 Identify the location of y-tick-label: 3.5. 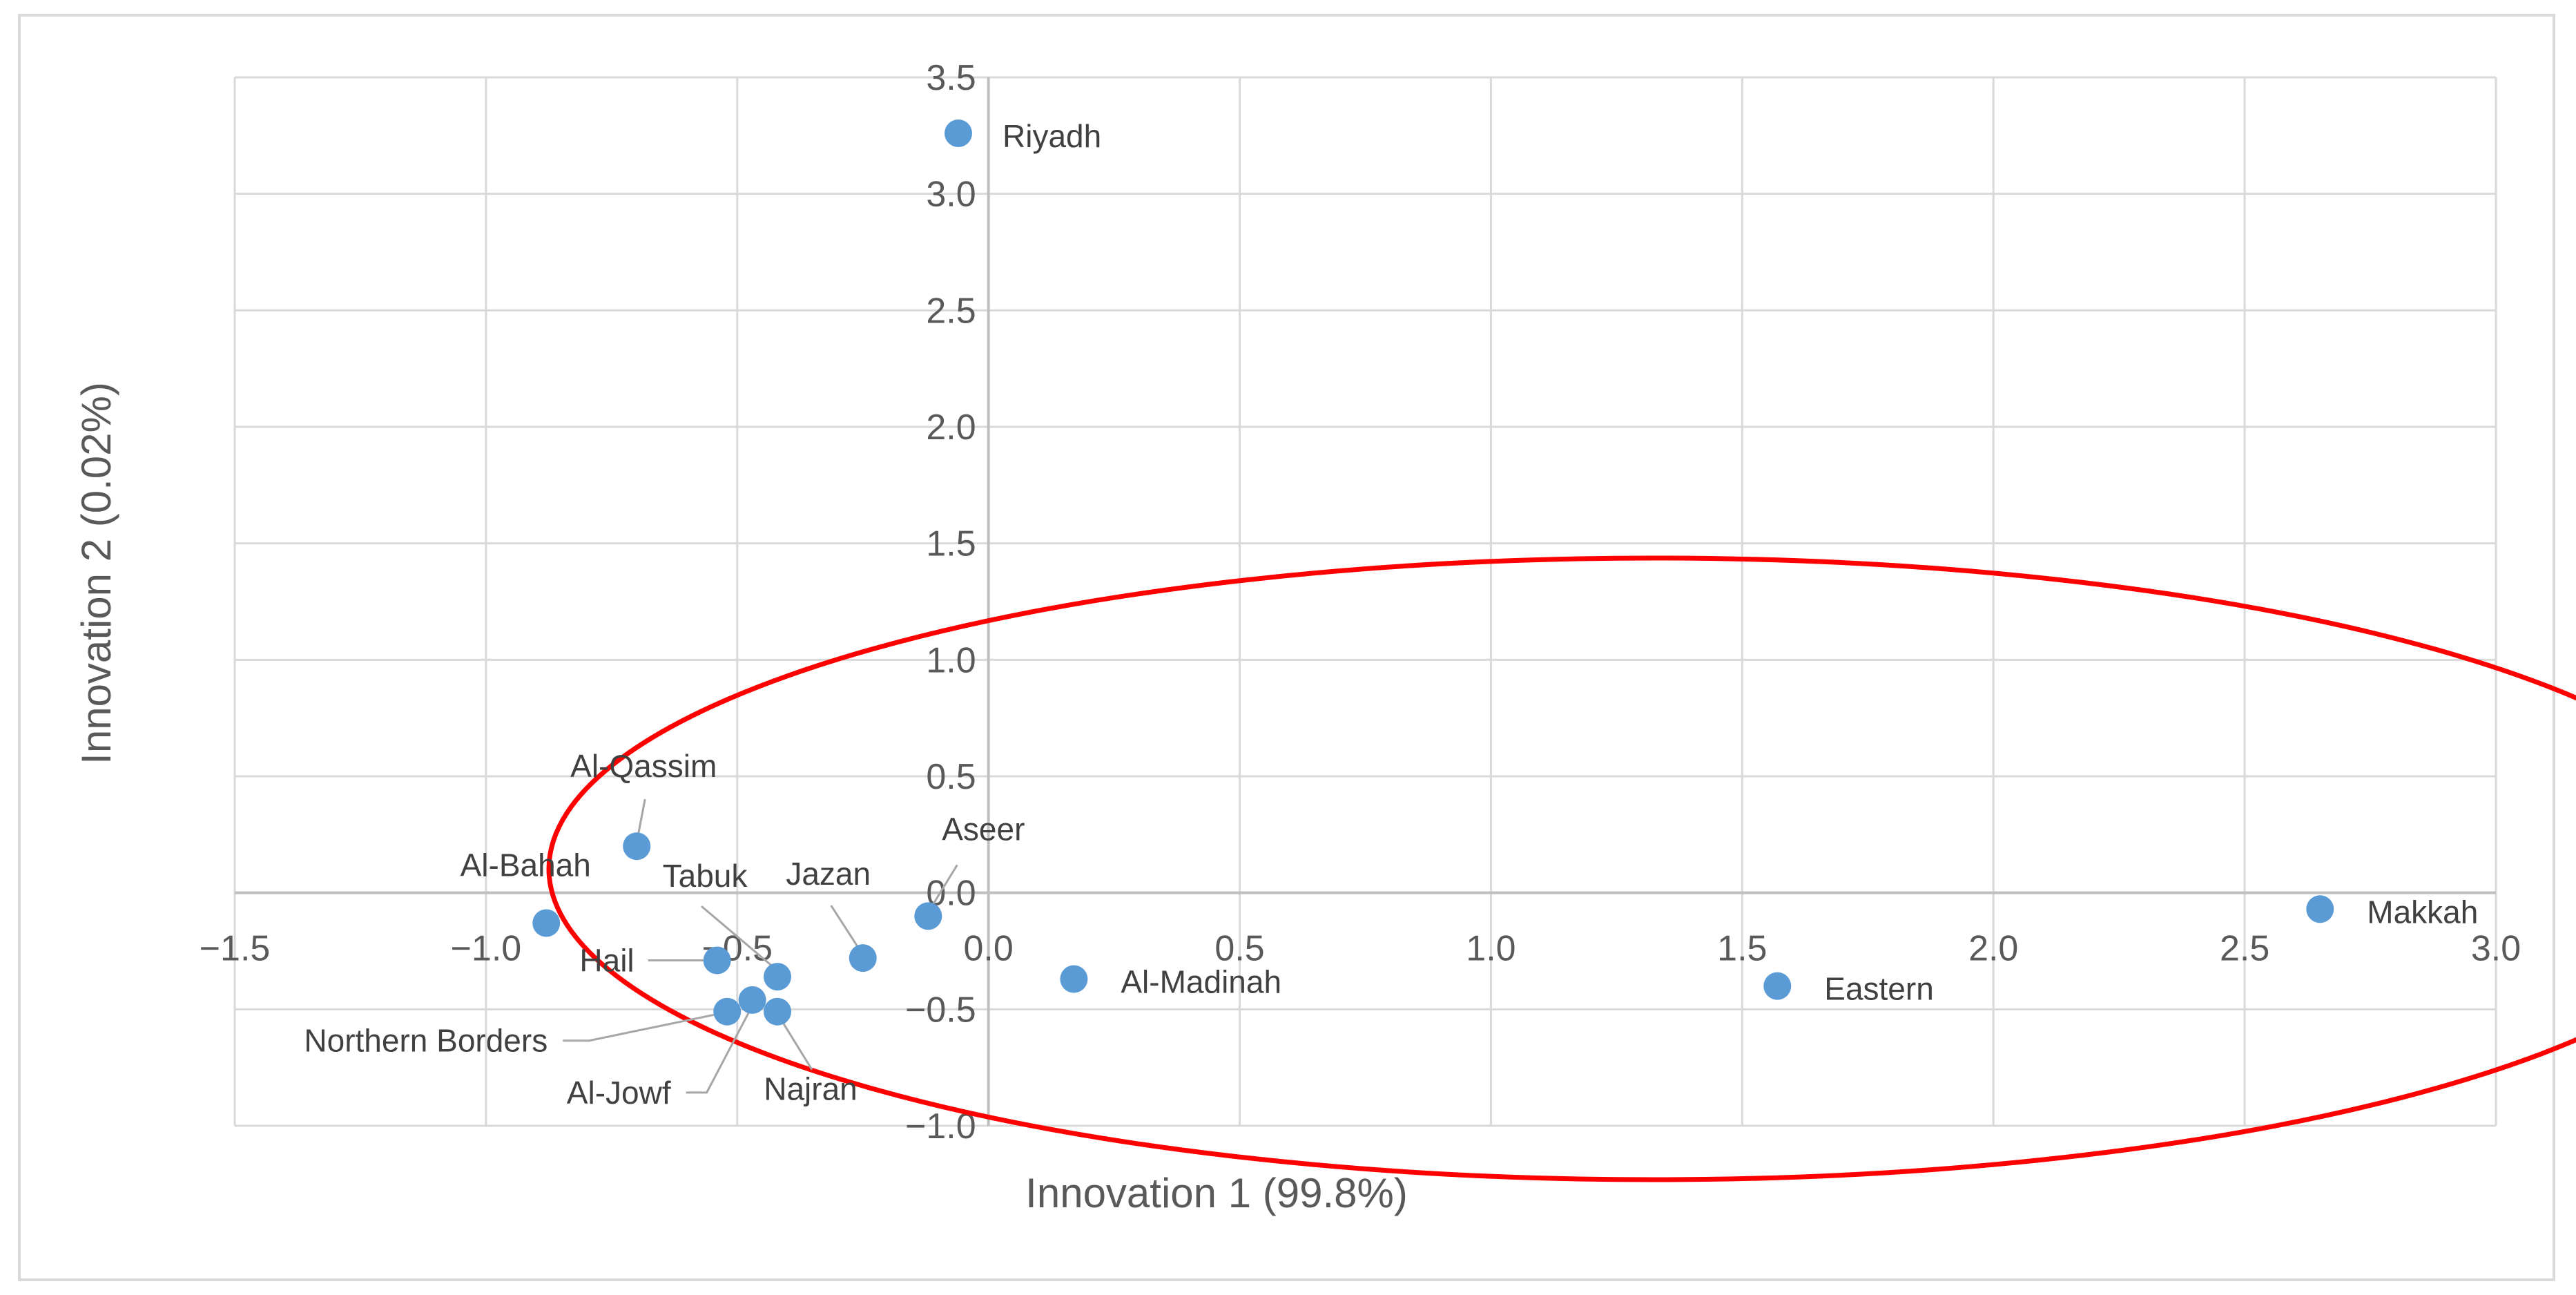
(951, 78).